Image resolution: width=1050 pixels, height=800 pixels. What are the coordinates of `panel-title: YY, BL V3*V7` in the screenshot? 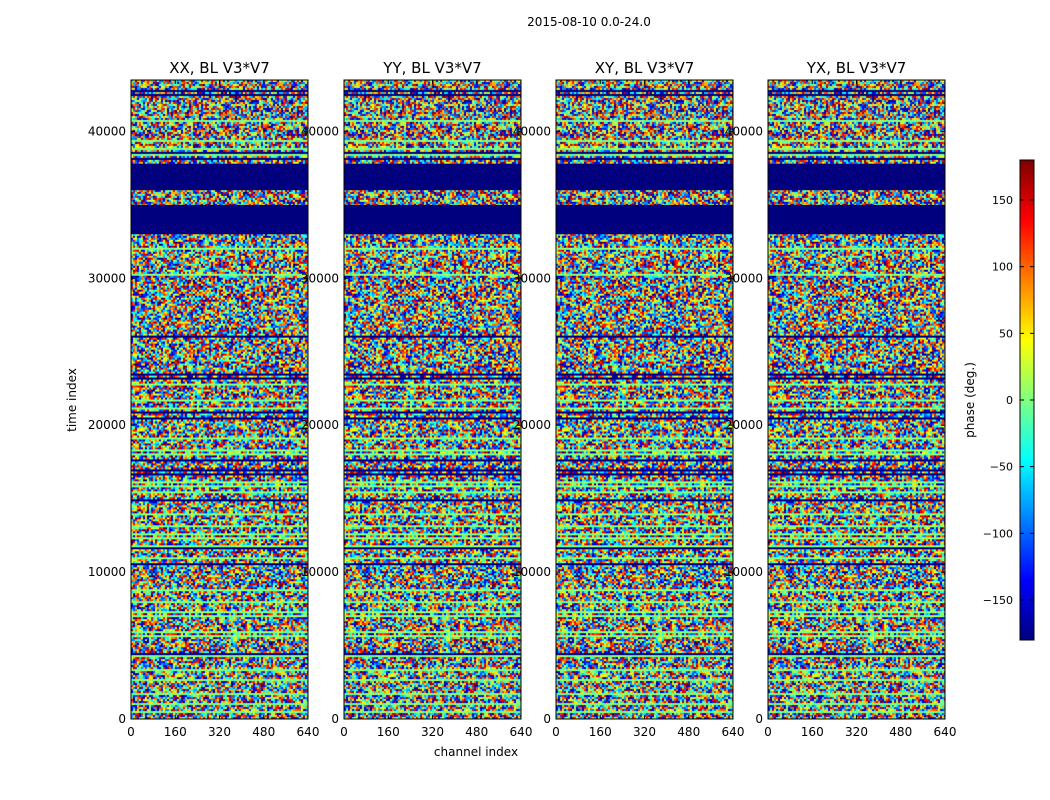 It's located at (431, 68).